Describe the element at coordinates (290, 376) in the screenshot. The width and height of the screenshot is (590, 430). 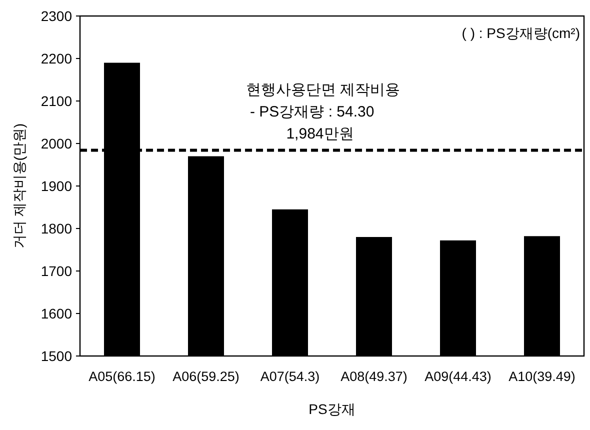
I see `x-tick-label: A07(54.3)` at that location.